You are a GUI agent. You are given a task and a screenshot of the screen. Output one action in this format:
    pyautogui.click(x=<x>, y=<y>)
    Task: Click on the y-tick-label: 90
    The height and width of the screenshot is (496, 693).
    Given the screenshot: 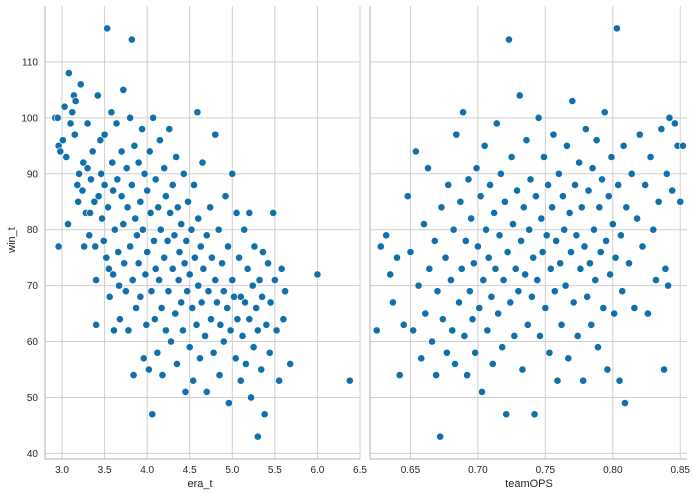 What is the action you would take?
    pyautogui.click(x=33, y=174)
    